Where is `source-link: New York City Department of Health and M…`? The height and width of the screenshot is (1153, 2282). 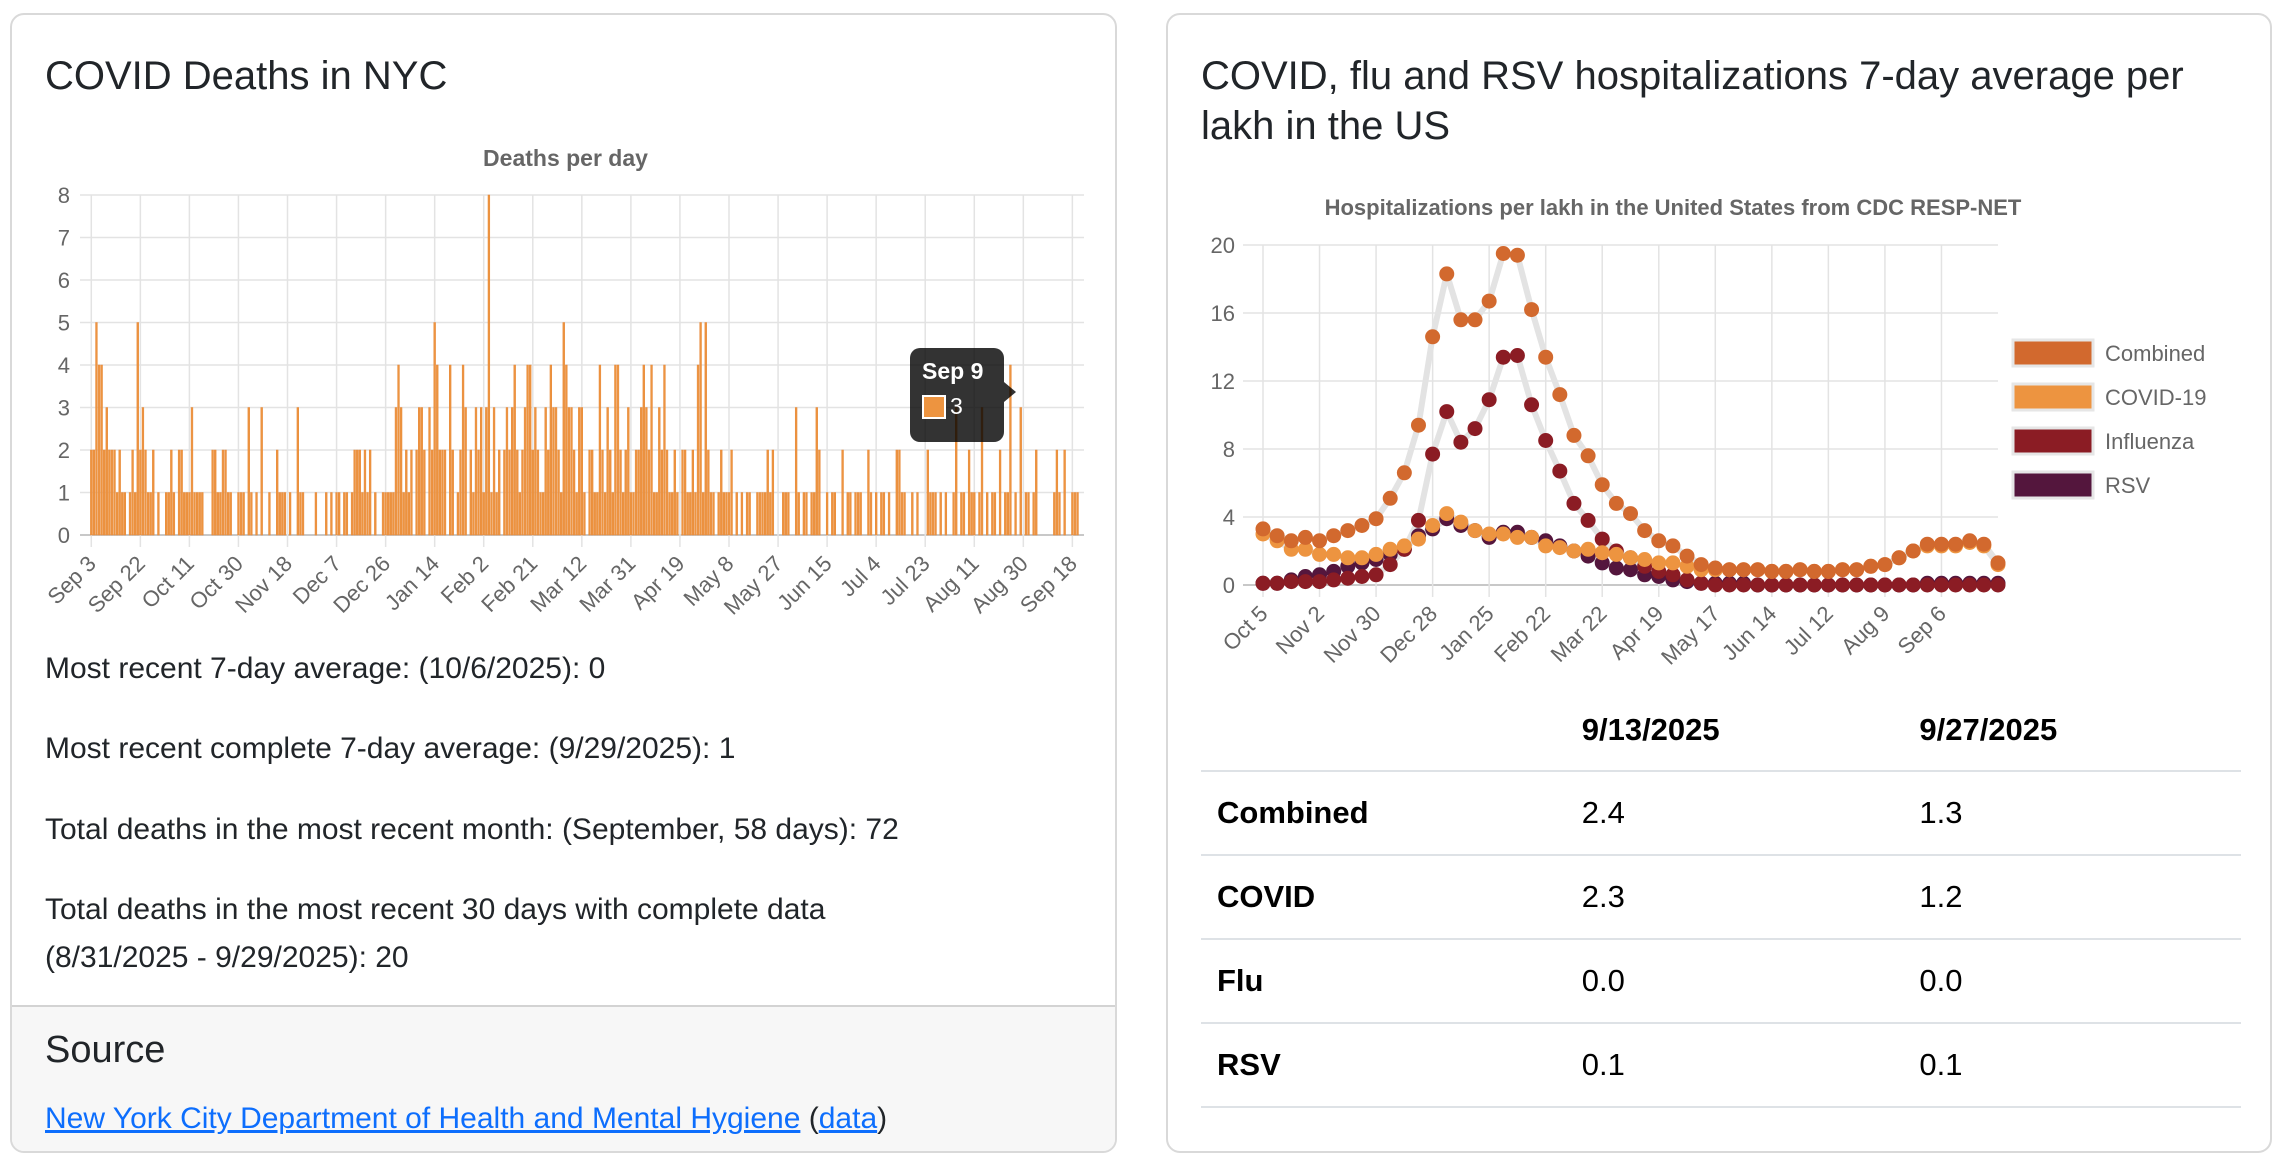
source-link: New York City Department of Health and M… is located at coordinates (423, 1118).